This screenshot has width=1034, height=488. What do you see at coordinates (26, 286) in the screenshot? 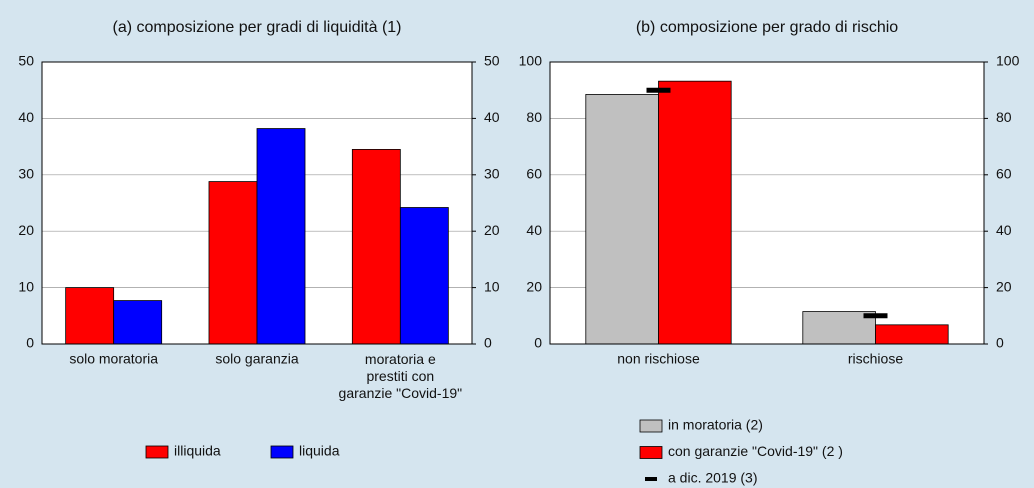
I see `y-tick-label: 10` at bounding box center [26, 286].